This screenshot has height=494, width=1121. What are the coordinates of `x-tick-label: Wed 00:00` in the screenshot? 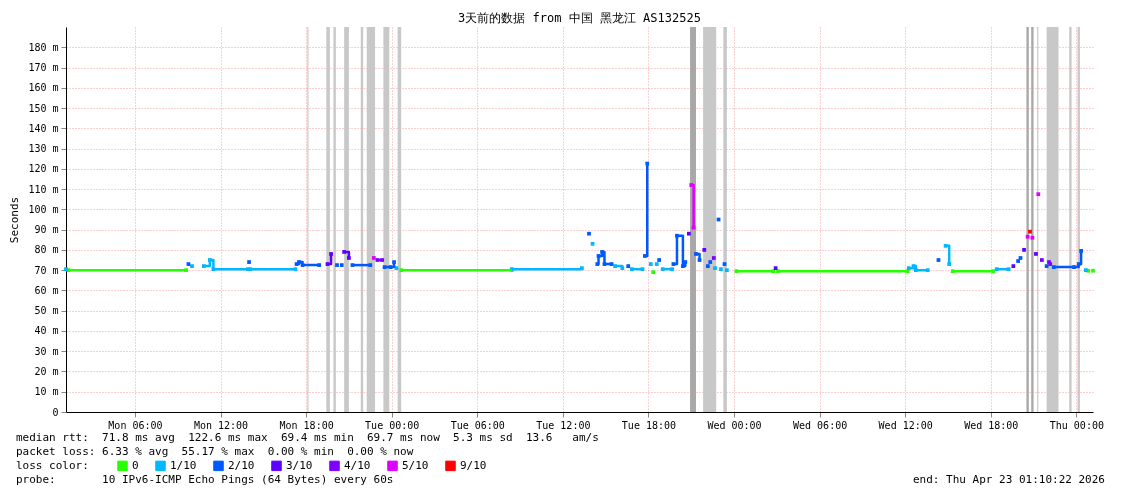 It's located at (734, 425).